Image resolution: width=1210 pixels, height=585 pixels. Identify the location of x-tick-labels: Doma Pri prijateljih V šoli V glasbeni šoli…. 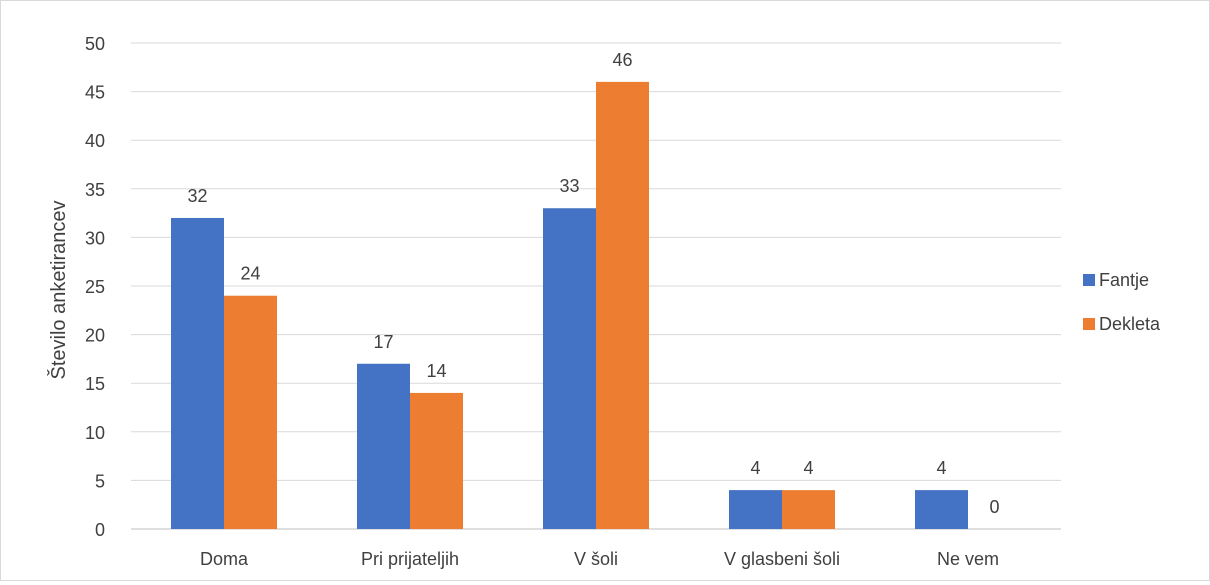
(599, 559).